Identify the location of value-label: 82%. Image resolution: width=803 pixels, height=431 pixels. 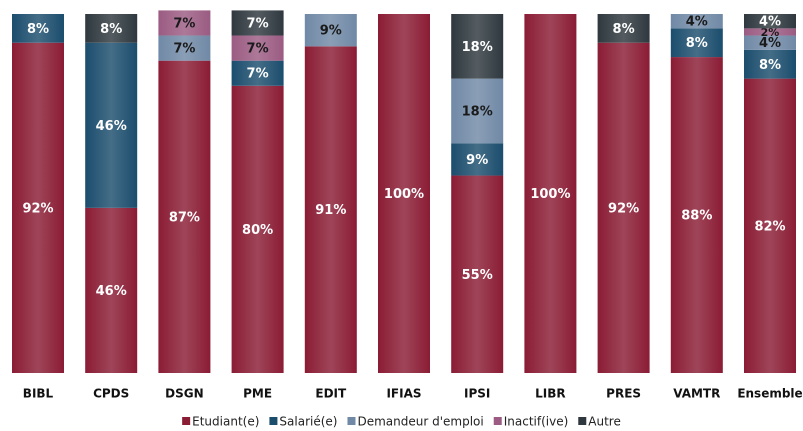
(769, 226).